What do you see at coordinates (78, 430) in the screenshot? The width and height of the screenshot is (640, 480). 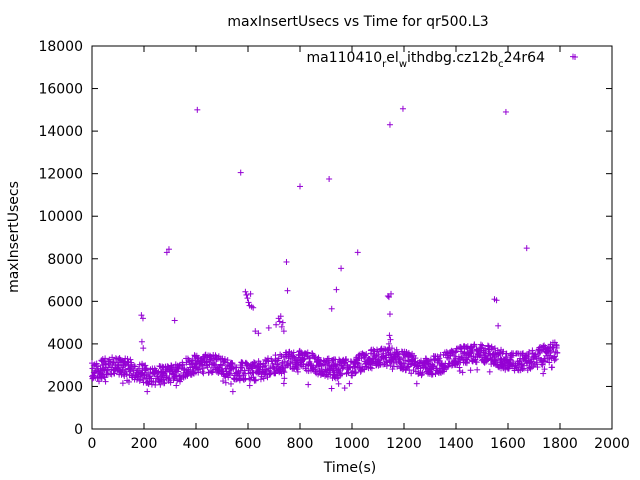 I see `y-tick-label: 0` at bounding box center [78, 430].